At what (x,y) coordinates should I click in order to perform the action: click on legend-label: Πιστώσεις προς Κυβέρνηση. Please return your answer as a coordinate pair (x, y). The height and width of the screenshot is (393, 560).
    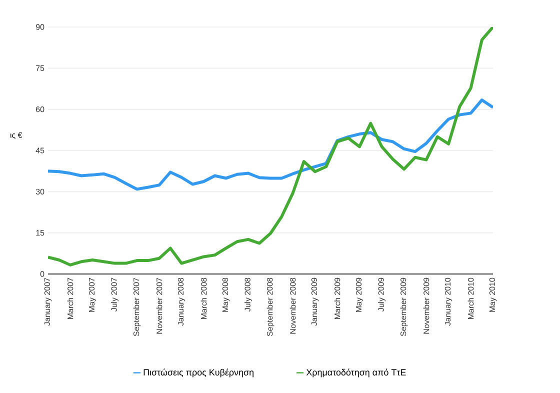
    Looking at the image, I should click on (199, 373).